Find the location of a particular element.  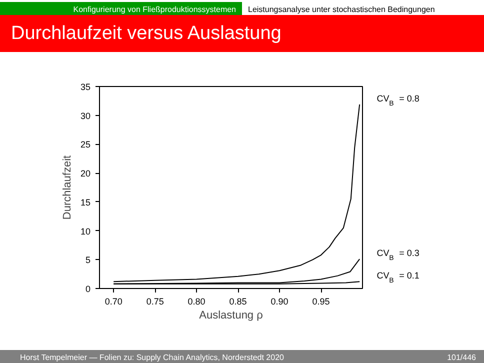

y-tick-label: 10 is located at coordinates (85, 231).